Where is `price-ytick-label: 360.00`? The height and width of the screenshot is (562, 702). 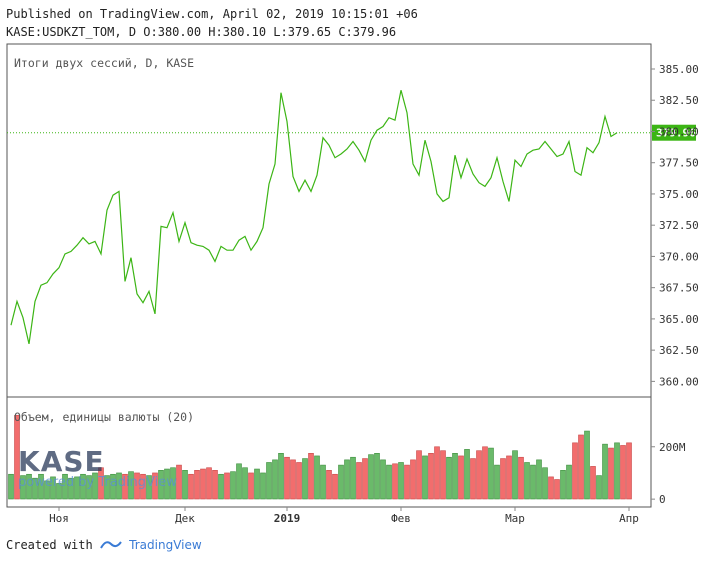 price-ytick-label: 360.00 is located at coordinates (679, 381).